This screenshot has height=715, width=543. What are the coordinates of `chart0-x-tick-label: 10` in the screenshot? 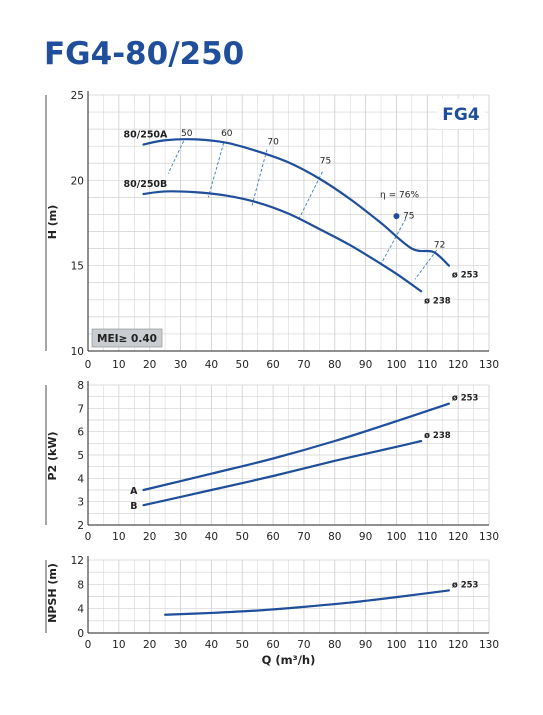 It's located at (118, 365).